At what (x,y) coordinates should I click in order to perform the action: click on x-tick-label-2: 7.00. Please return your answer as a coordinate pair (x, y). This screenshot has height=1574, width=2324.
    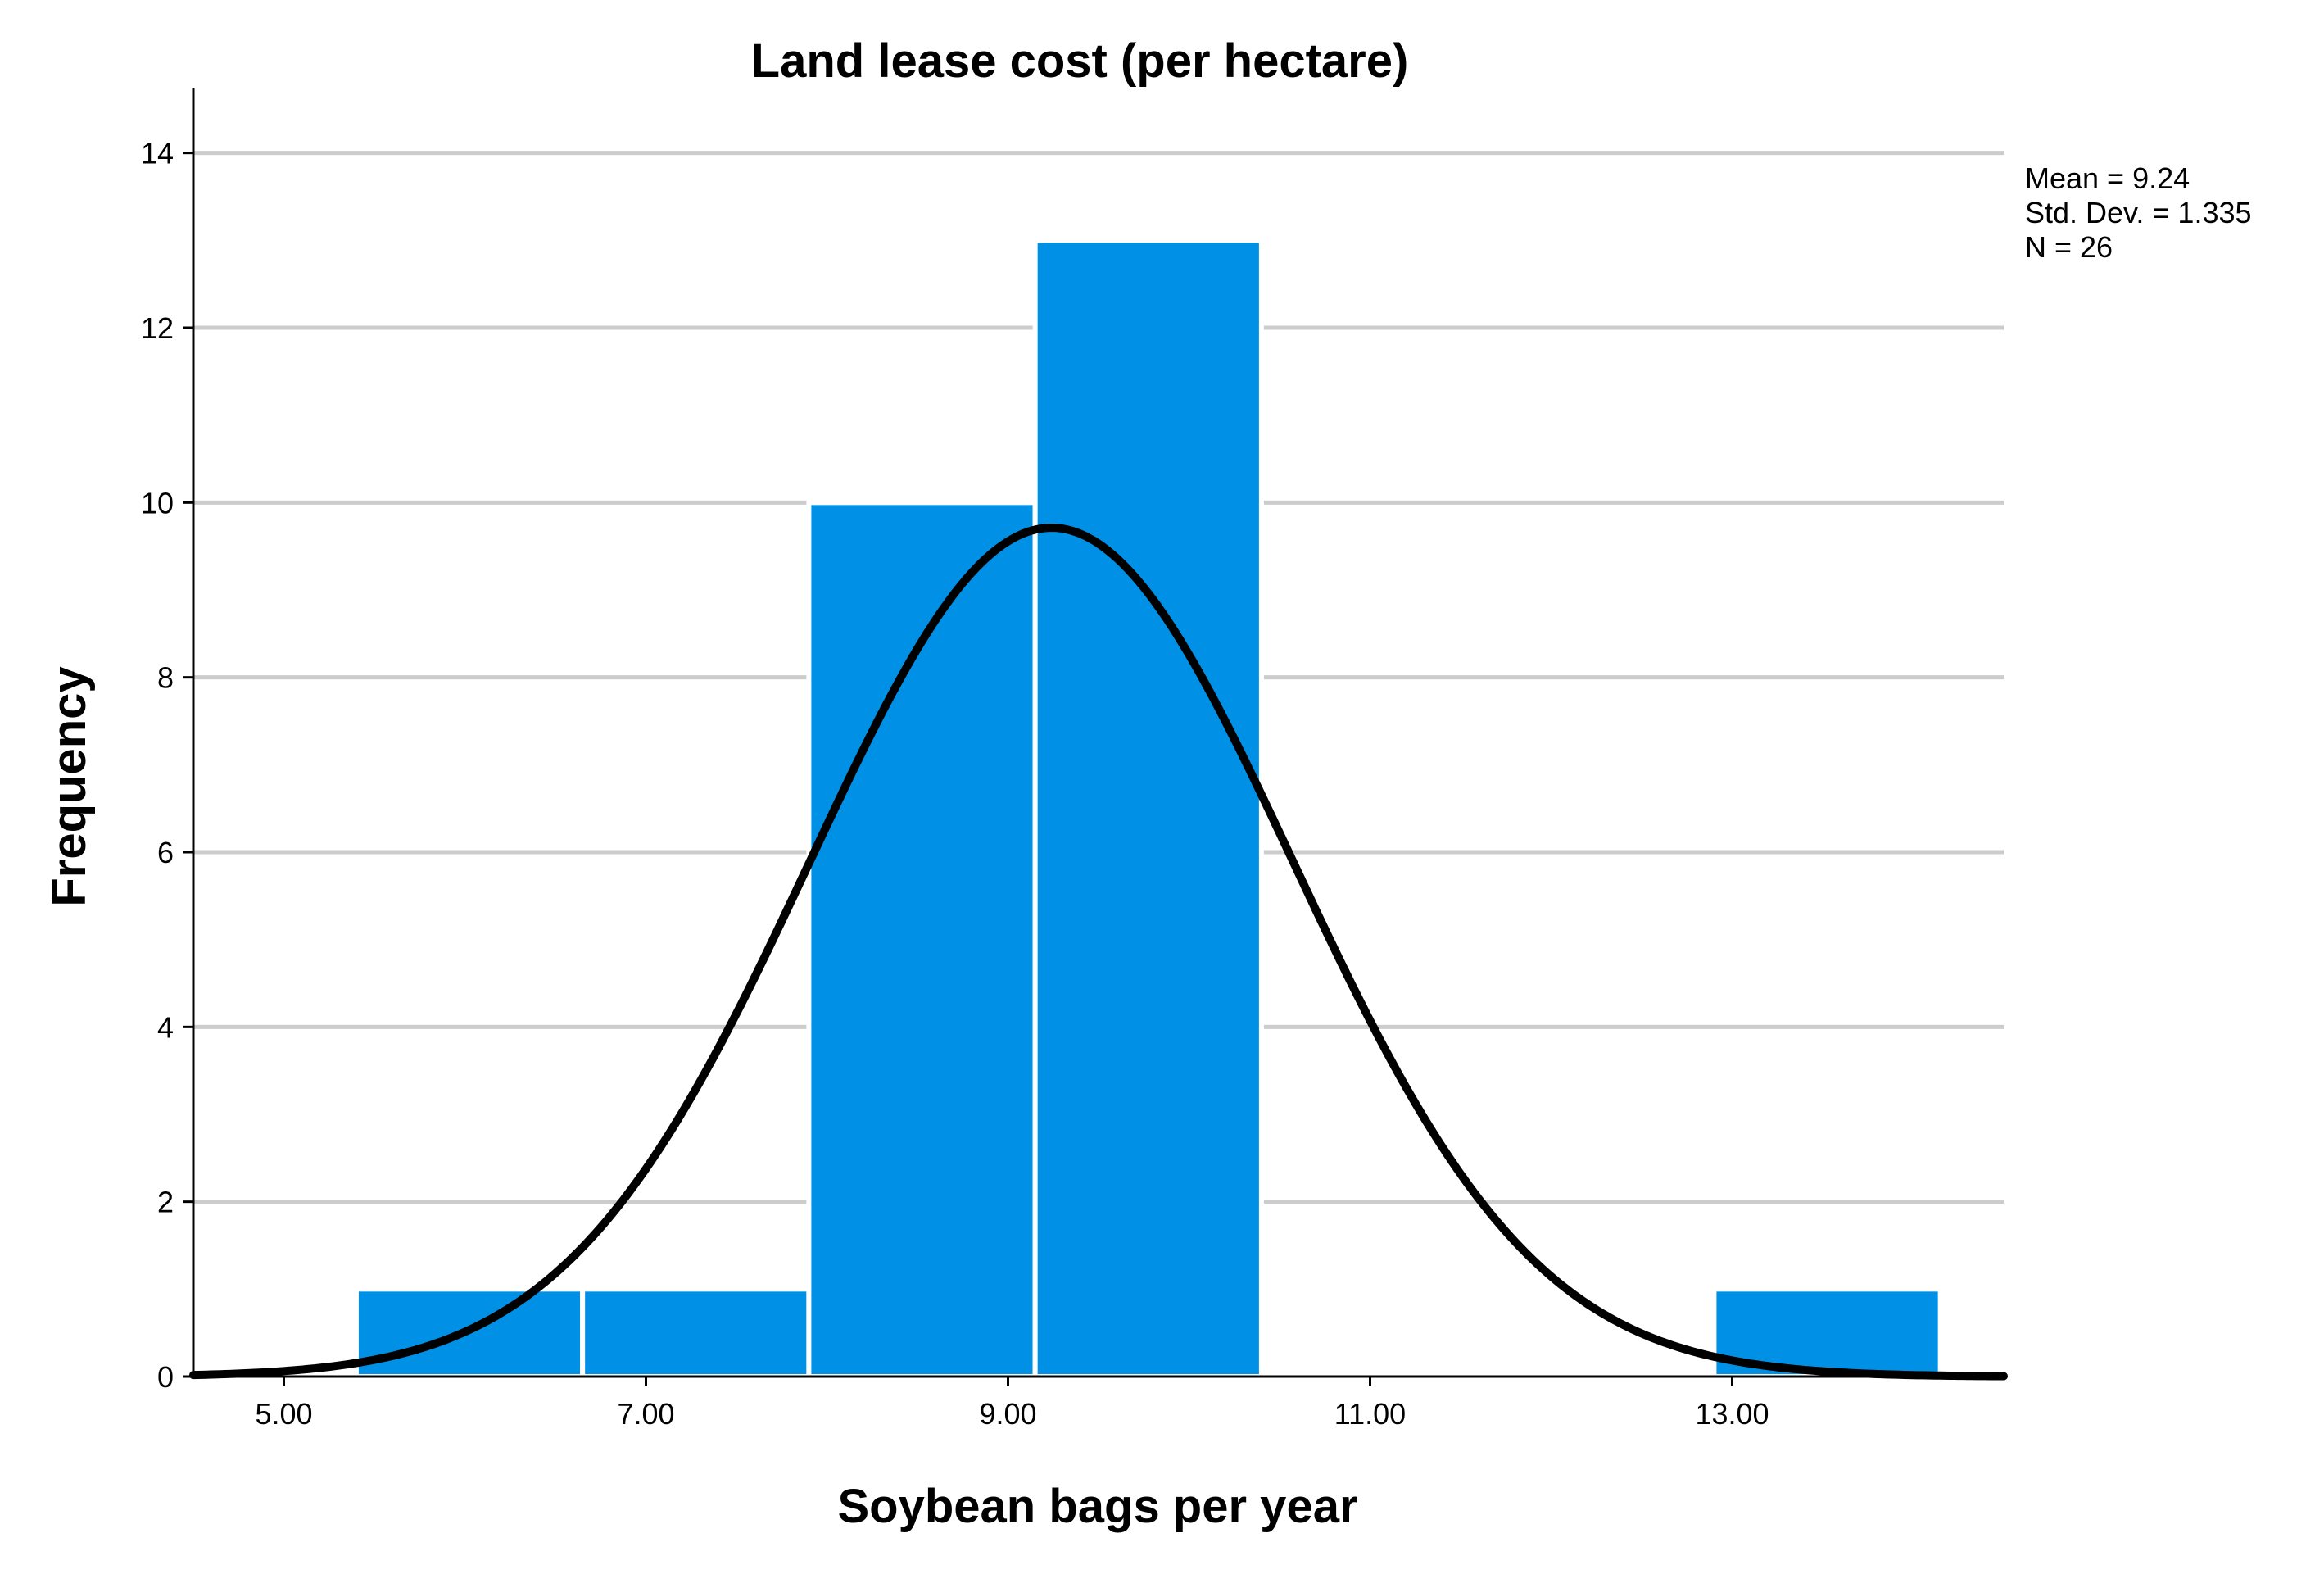
    Looking at the image, I should click on (645, 1414).